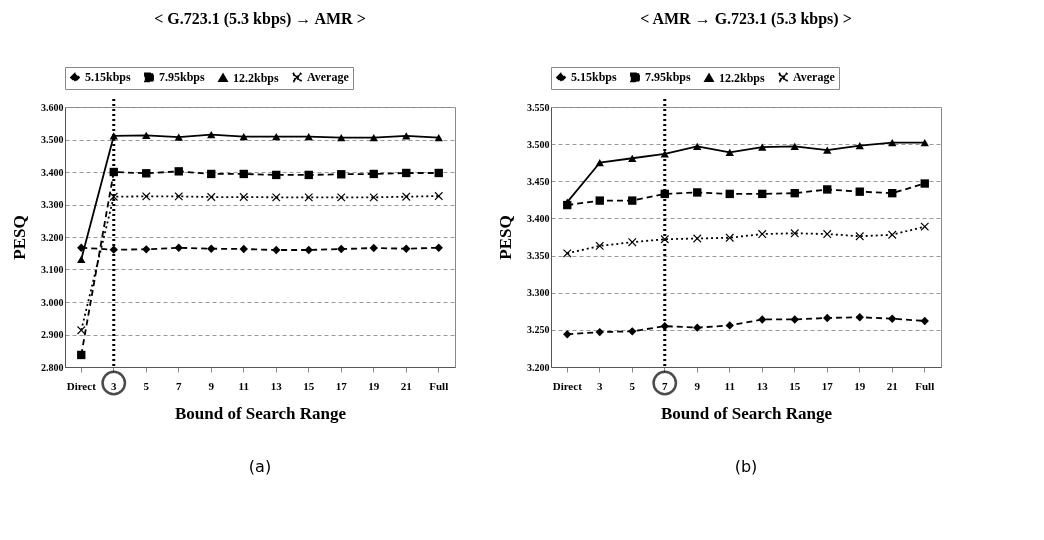 This screenshot has width=1044, height=540. Describe the element at coordinates (746, 466) in the screenshot. I see `text: (b)` at that location.